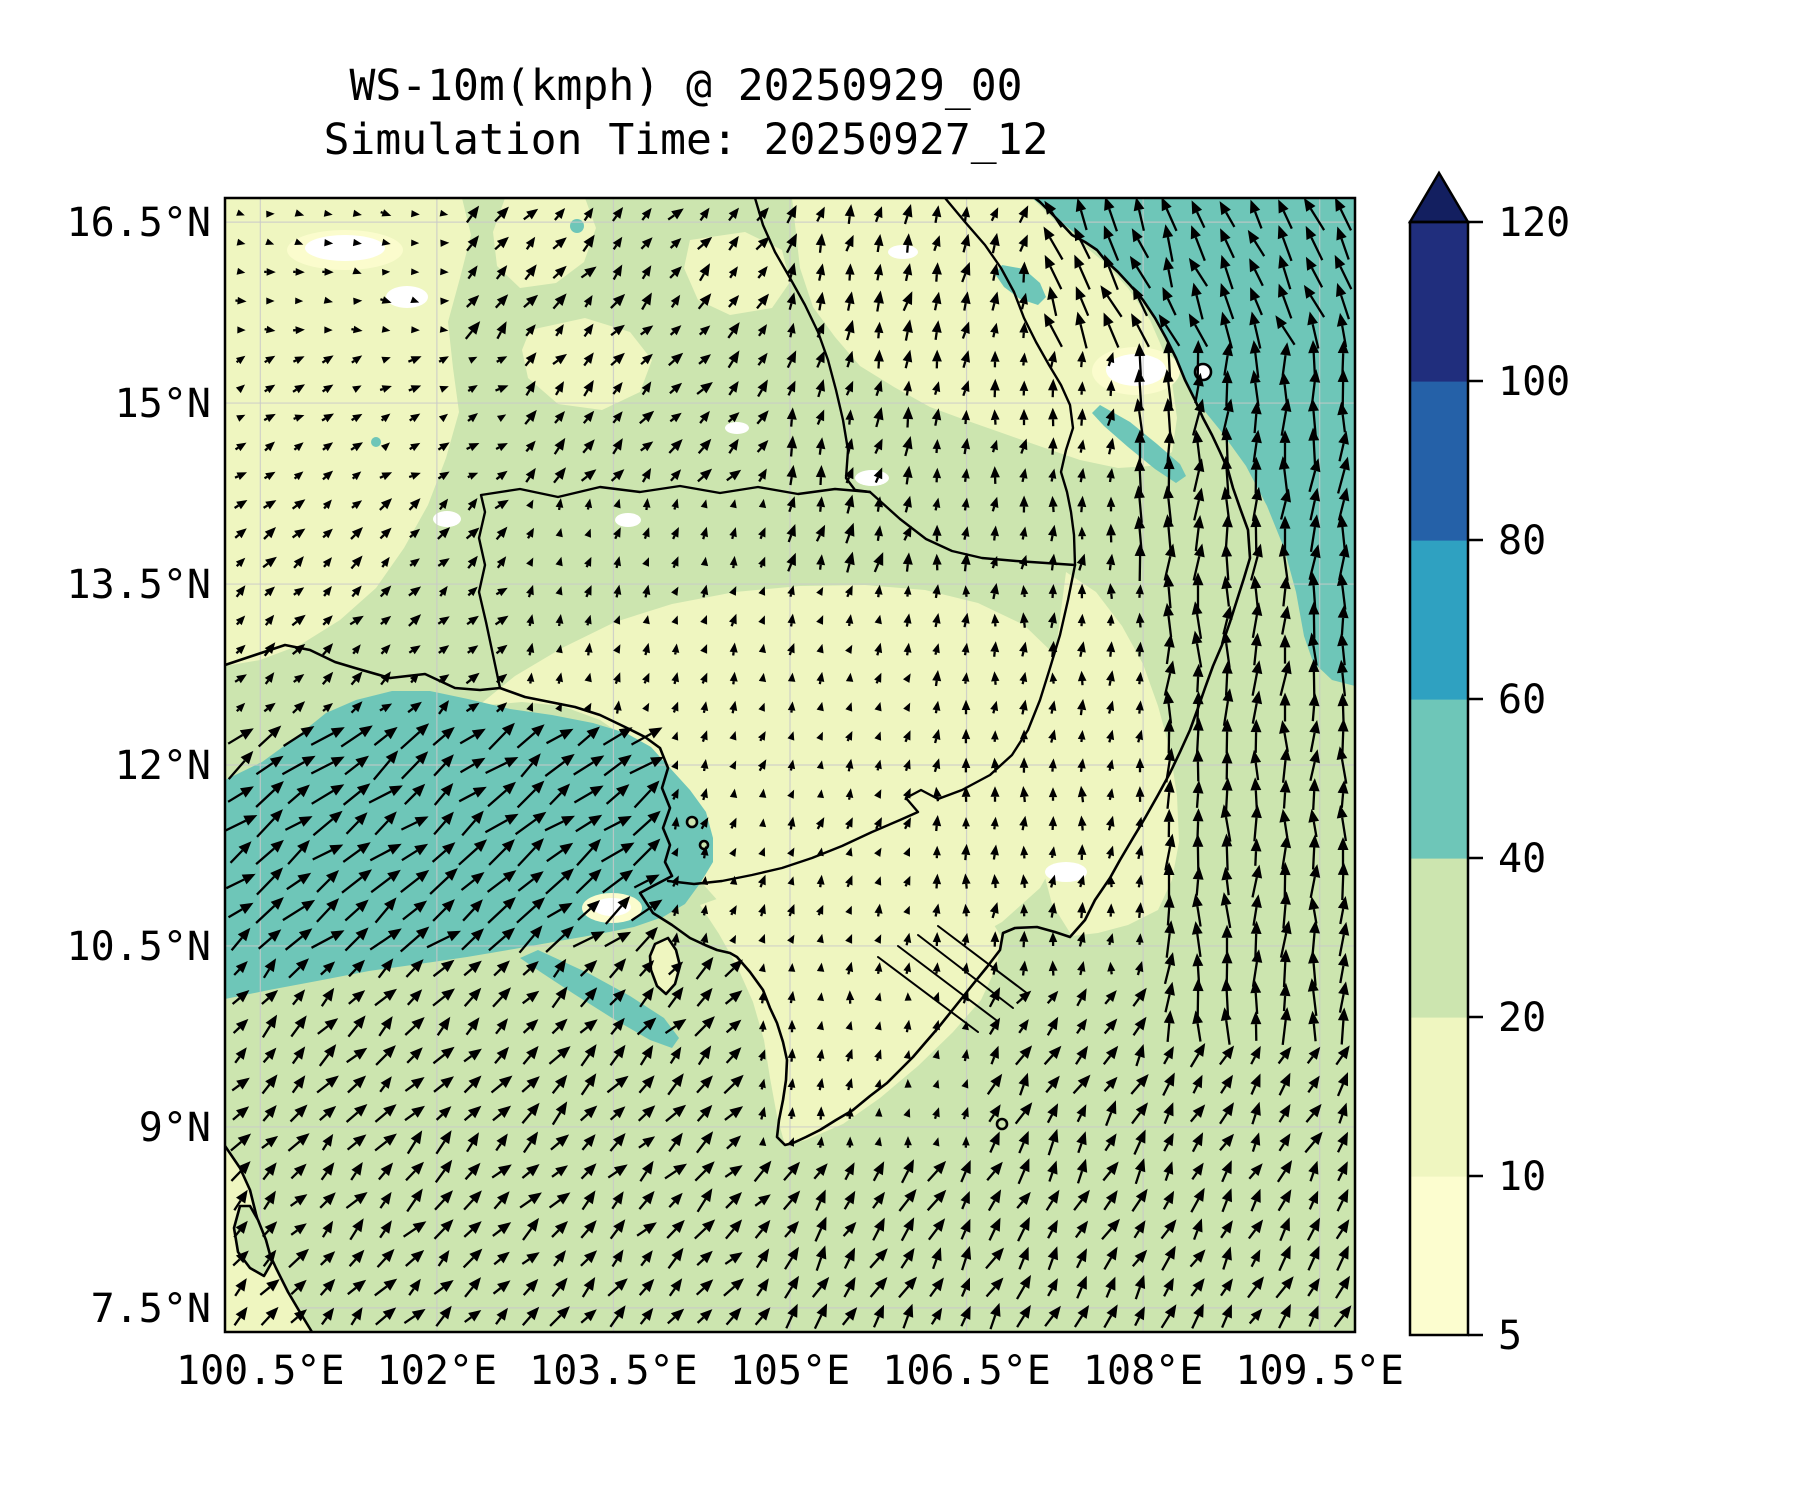 This screenshot has height=1500, width=1800. Describe the element at coordinates (1522, 700) in the screenshot. I see `colorbar-tick-label: 60` at that location.